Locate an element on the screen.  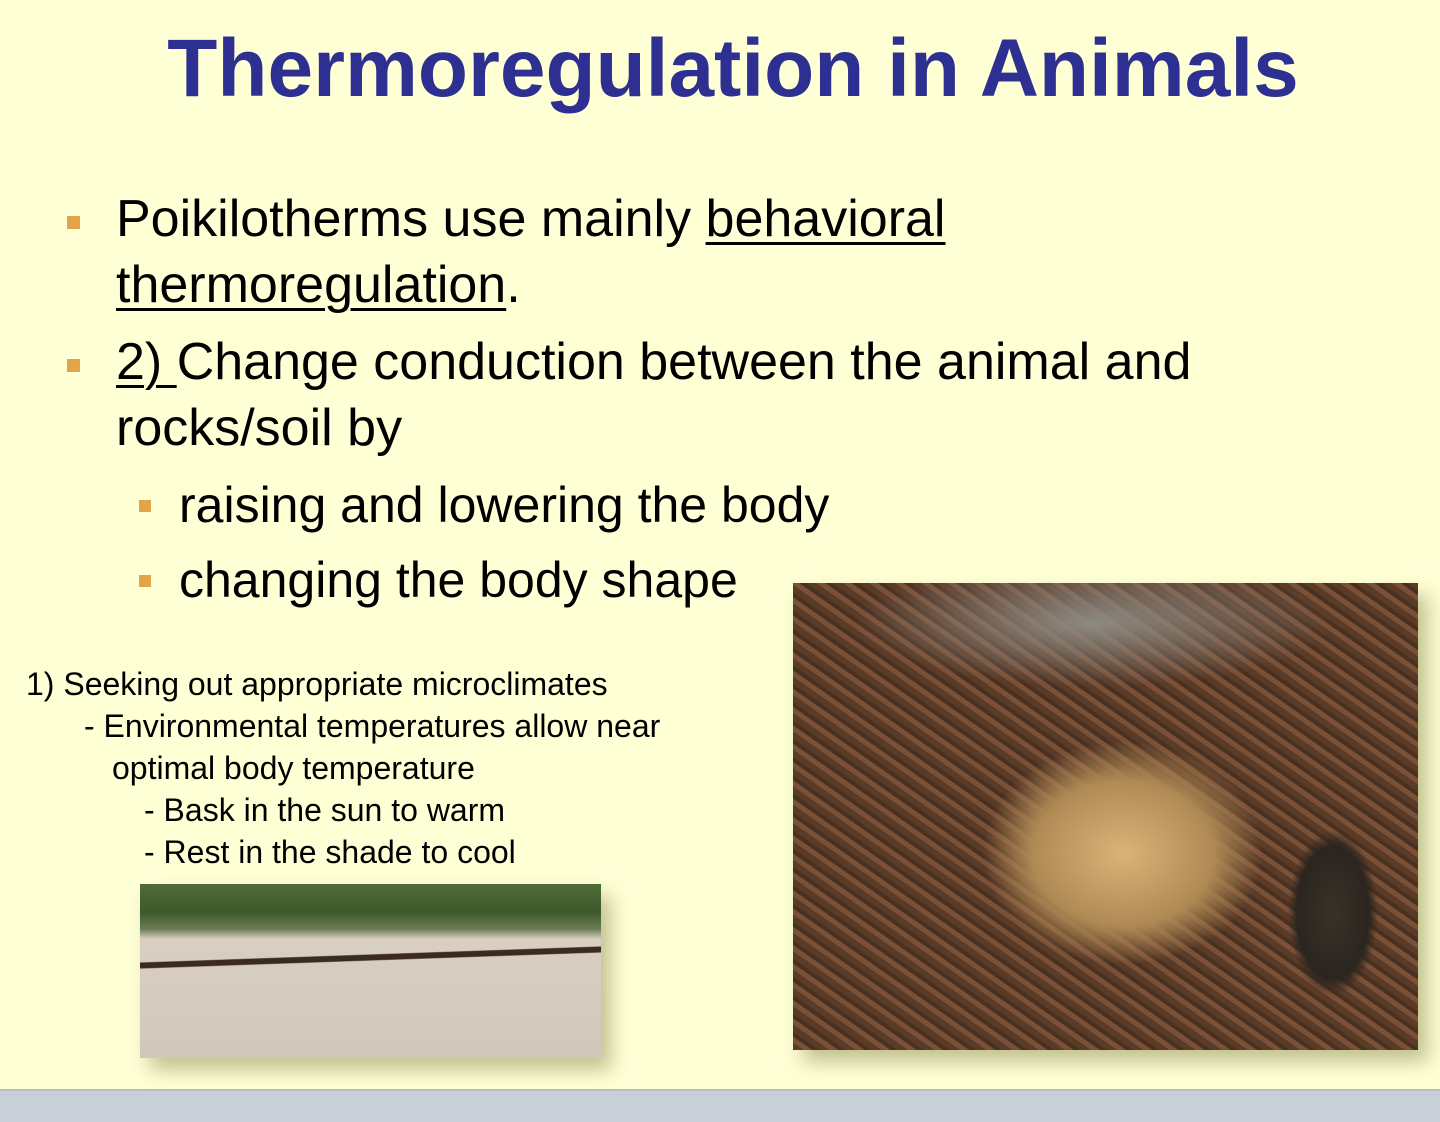
bullet-2-text: Change conduction between the animal and is located at coordinates (684, 362).